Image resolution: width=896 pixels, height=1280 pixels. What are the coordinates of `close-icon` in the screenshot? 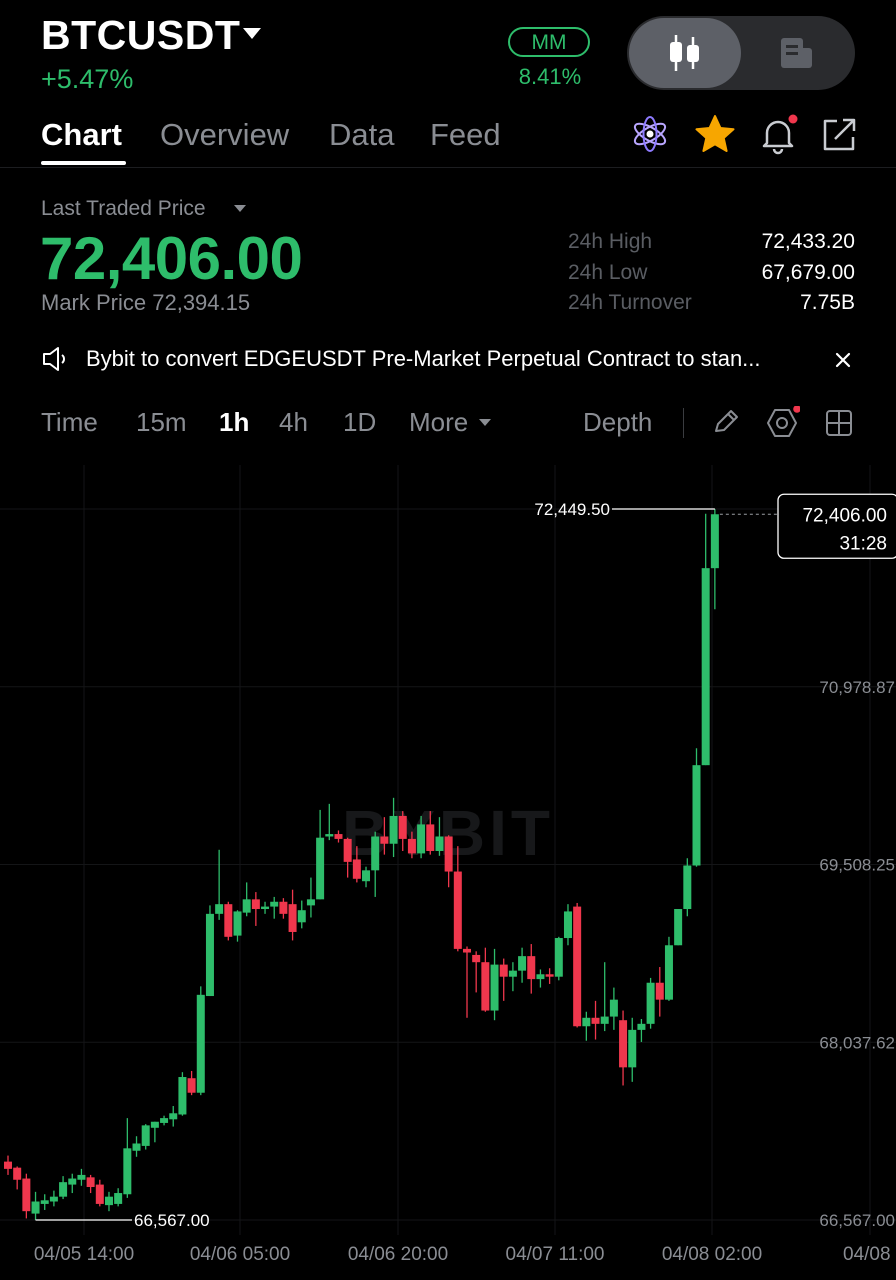 It's located at (843, 360).